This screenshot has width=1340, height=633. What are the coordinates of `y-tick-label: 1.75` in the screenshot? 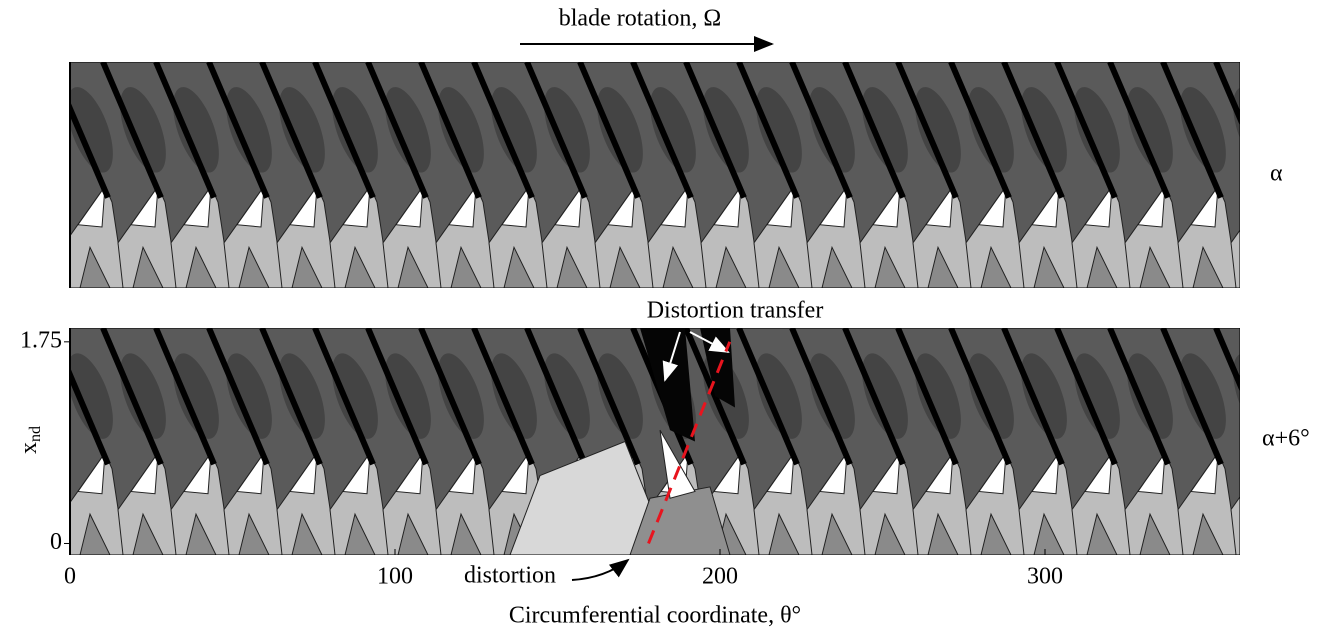 It's located at (41, 340).